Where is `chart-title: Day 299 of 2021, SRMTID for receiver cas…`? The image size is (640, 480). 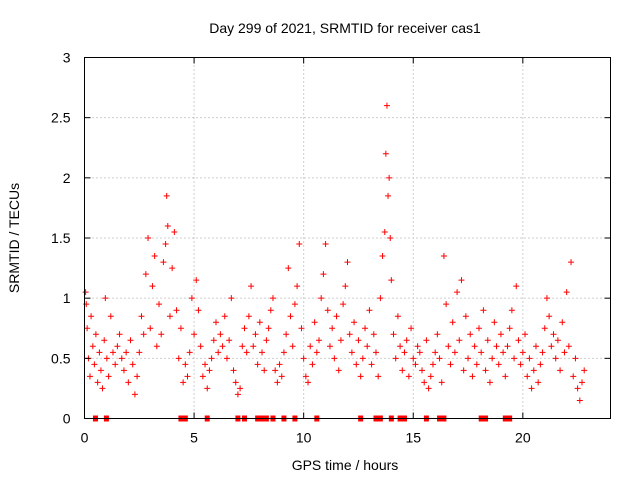
chart-title: Day 299 of 2021, SRMTID for receiver cas… is located at coordinates (345, 28).